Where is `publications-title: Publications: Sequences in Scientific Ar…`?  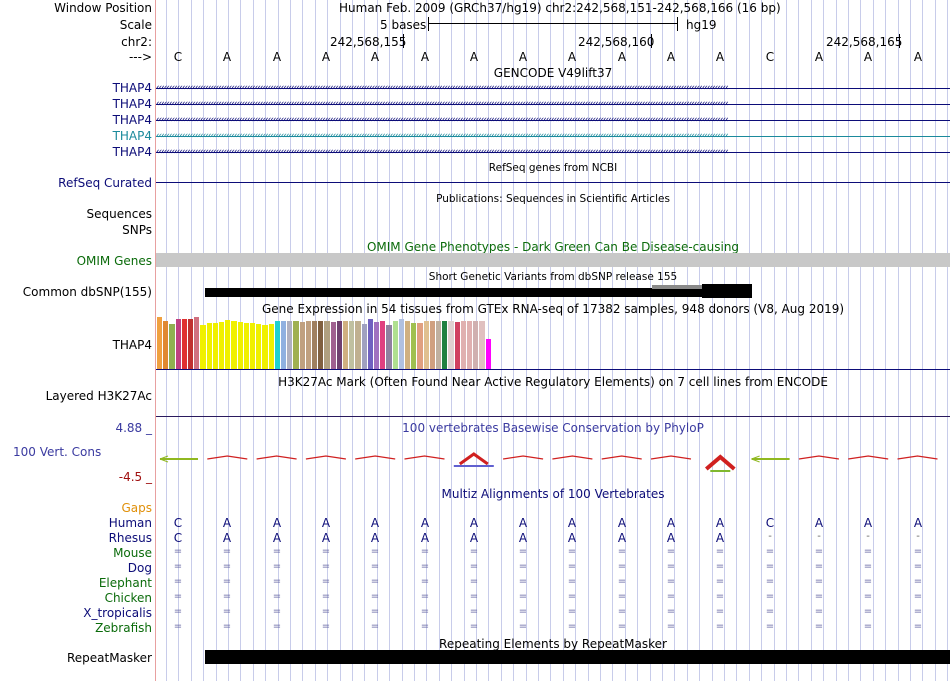 publications-title: Publications: Sequences in Scientific Ar… is located at coordinates (553, 199).